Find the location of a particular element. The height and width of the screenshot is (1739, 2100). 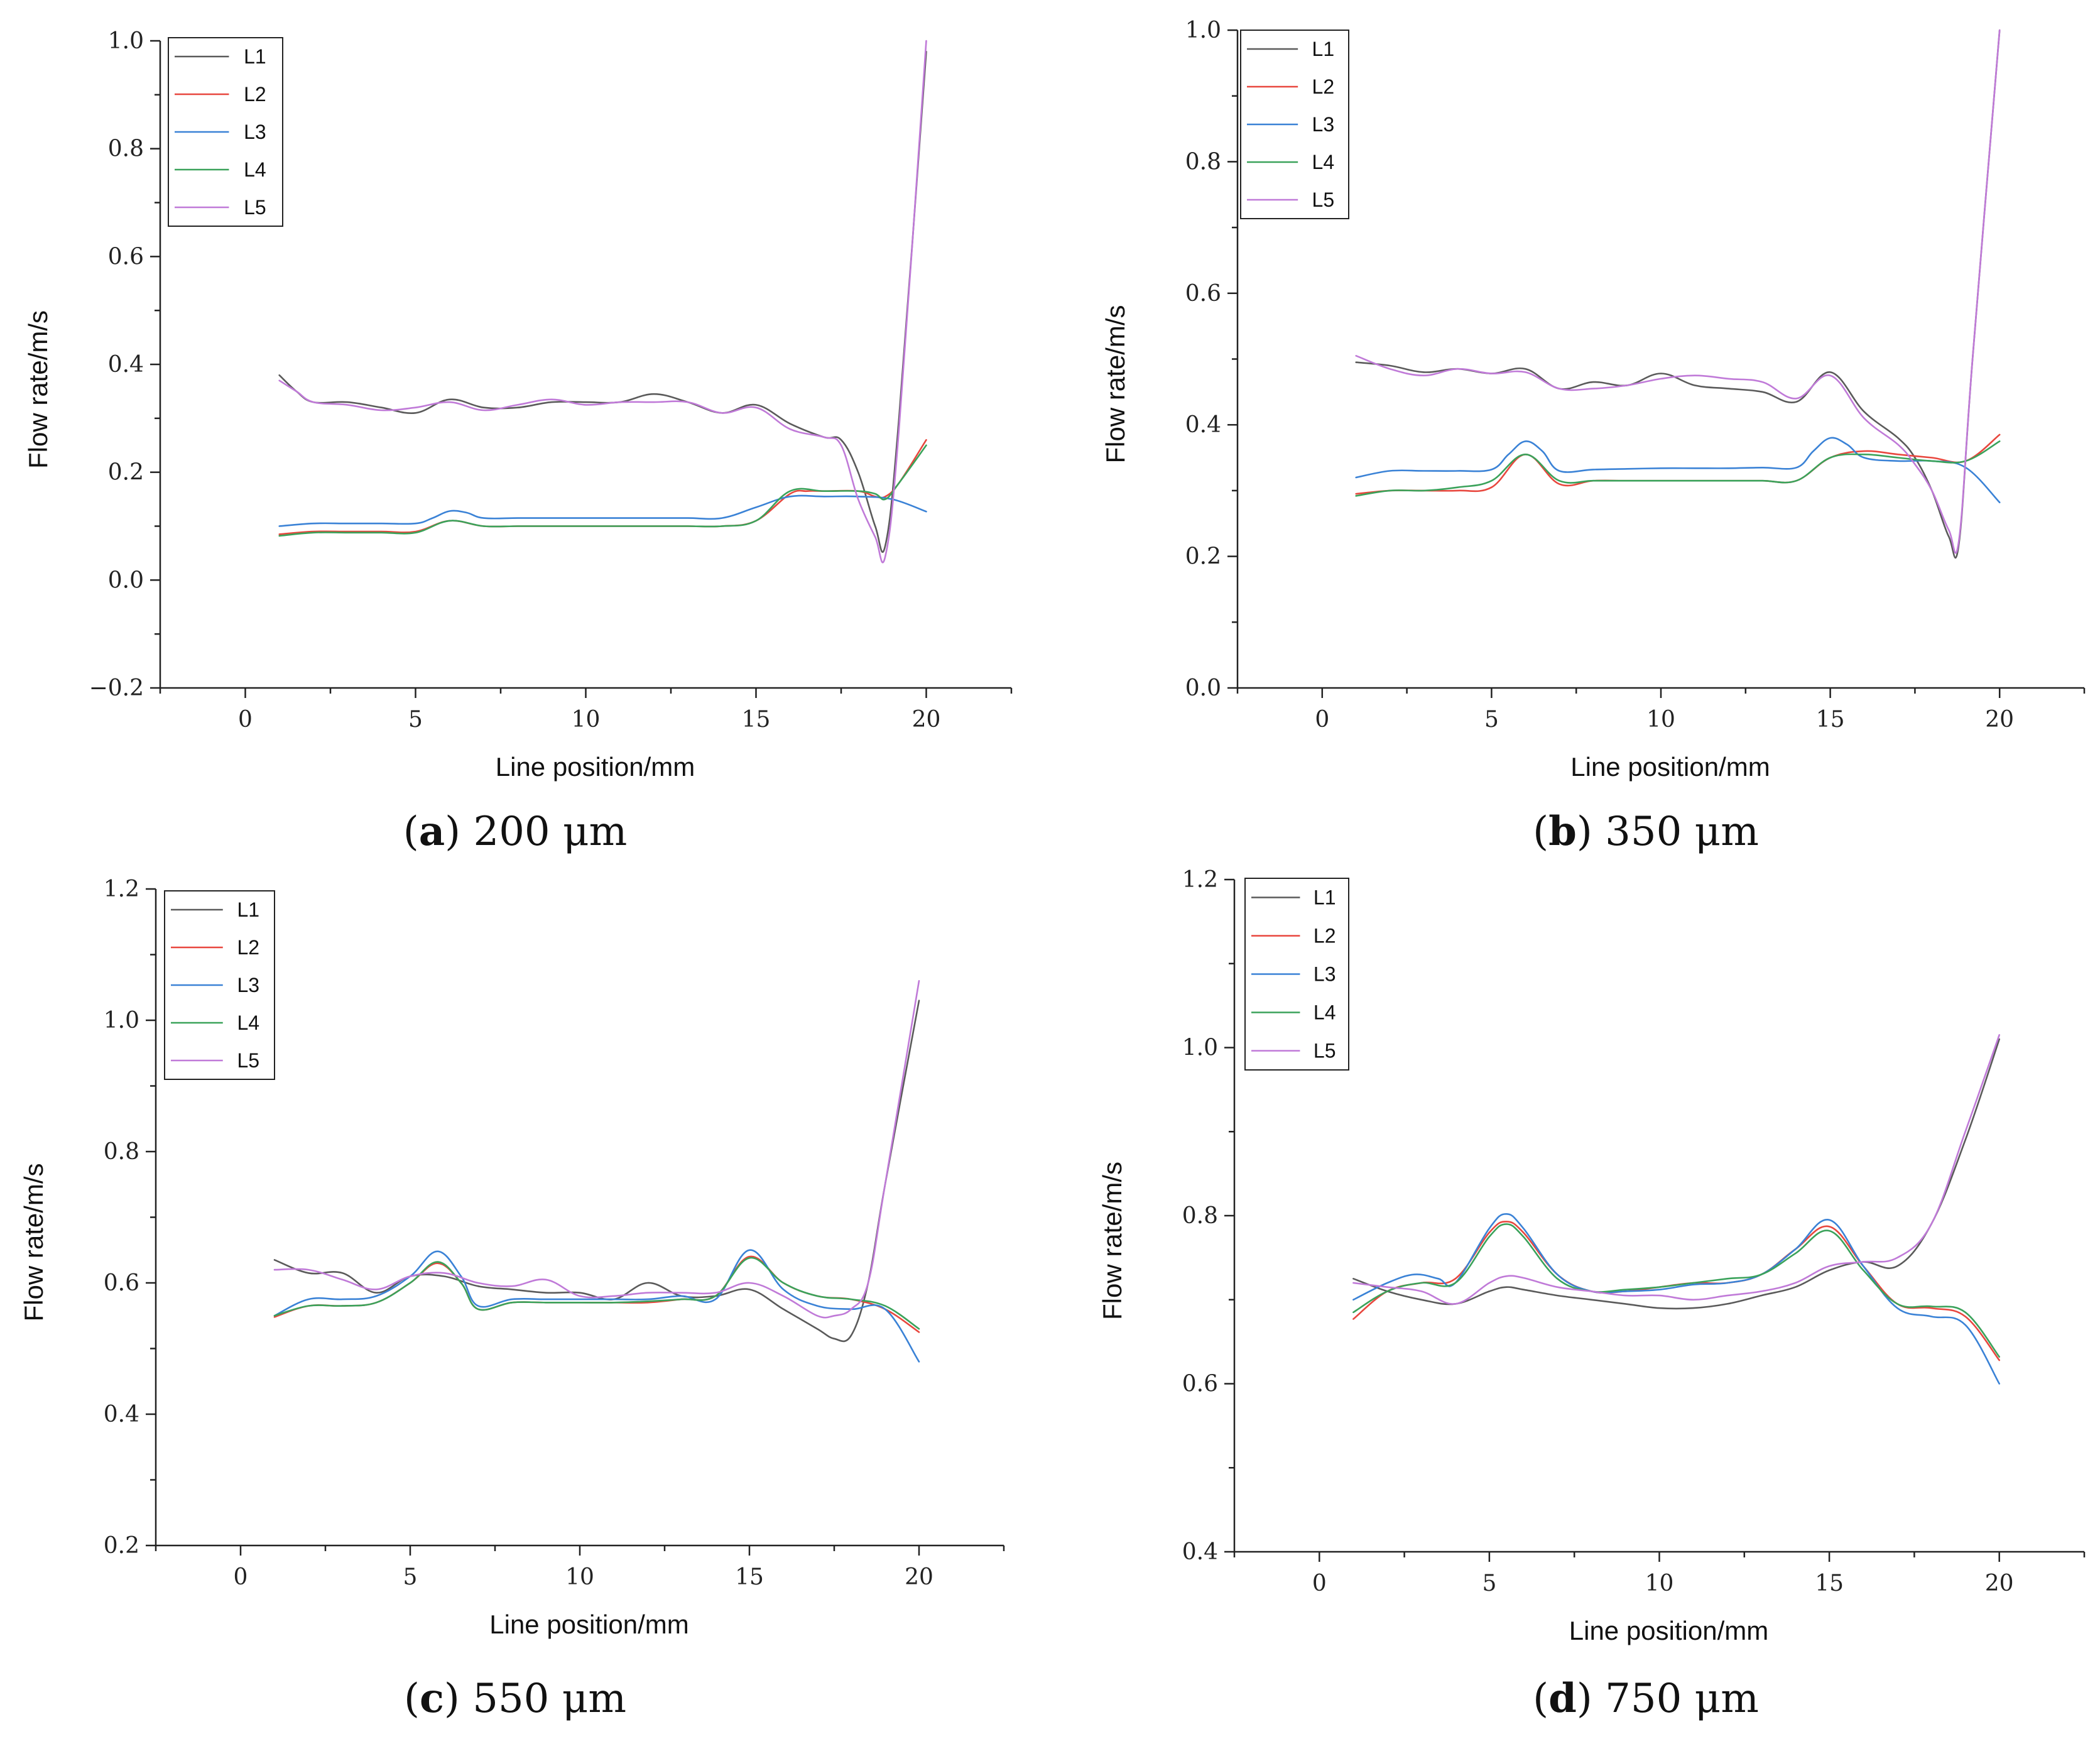

panel-caption: (b) 350 μm is located at coordinates (1646, 831).